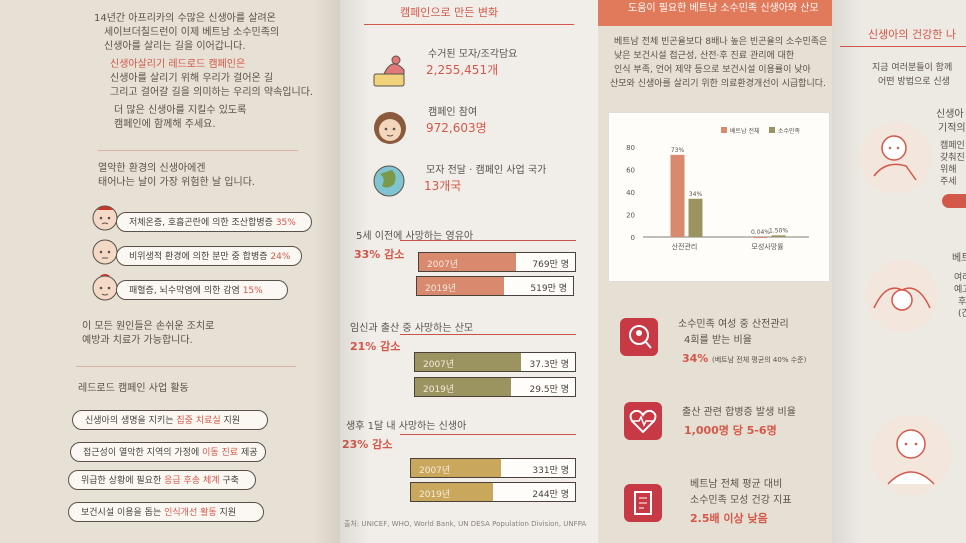 This screenshot has width=966, height=543. Describe the element at coordinates (327, 271) in the screenshot. I see `fold-shadow` at that location.